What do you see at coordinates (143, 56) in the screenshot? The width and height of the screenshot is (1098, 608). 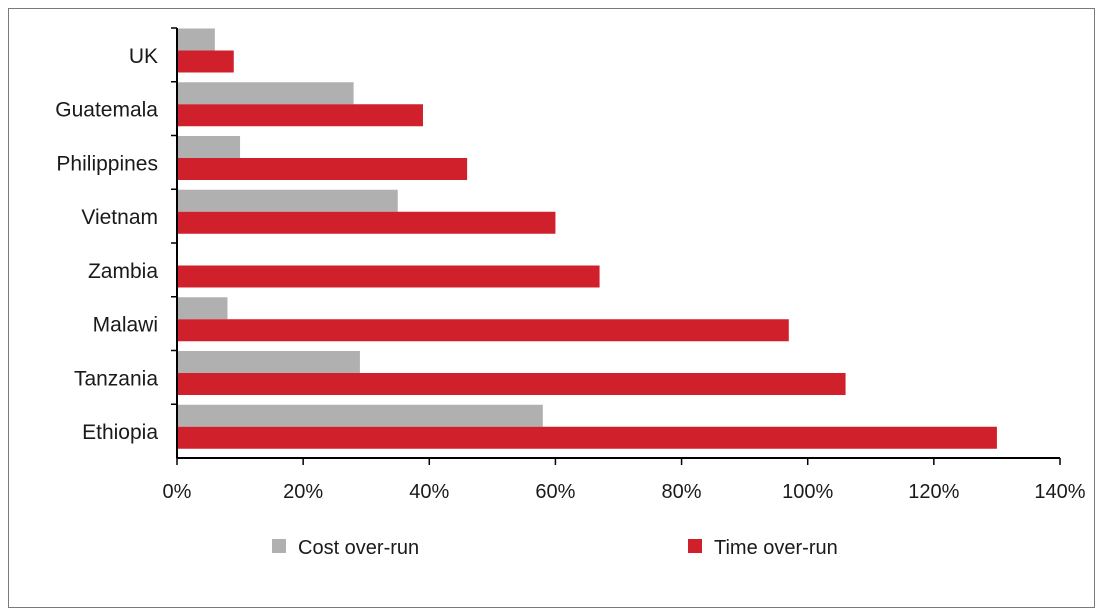 I see `category-label: UK` at bounding box center [143, 56].